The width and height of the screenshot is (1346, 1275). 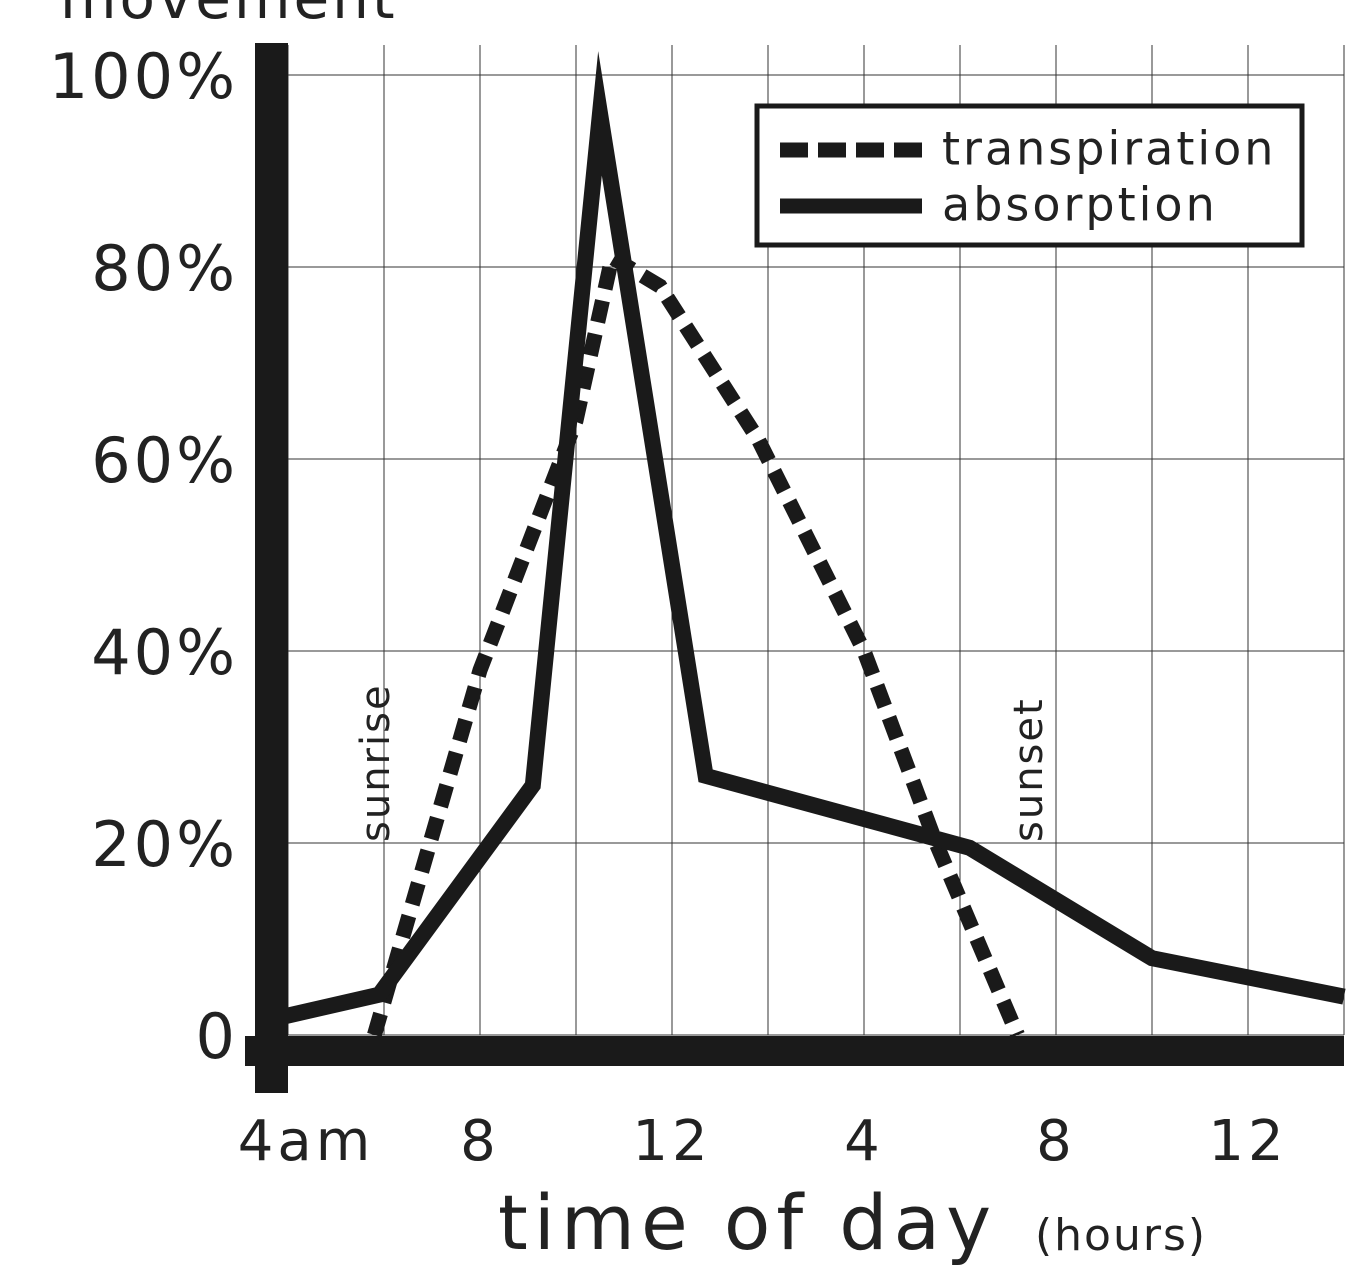 What do you see at coordinates (164, 268) in the screenshot?
I see `y-tick-label: 80%` at bounding box center [164, 268].